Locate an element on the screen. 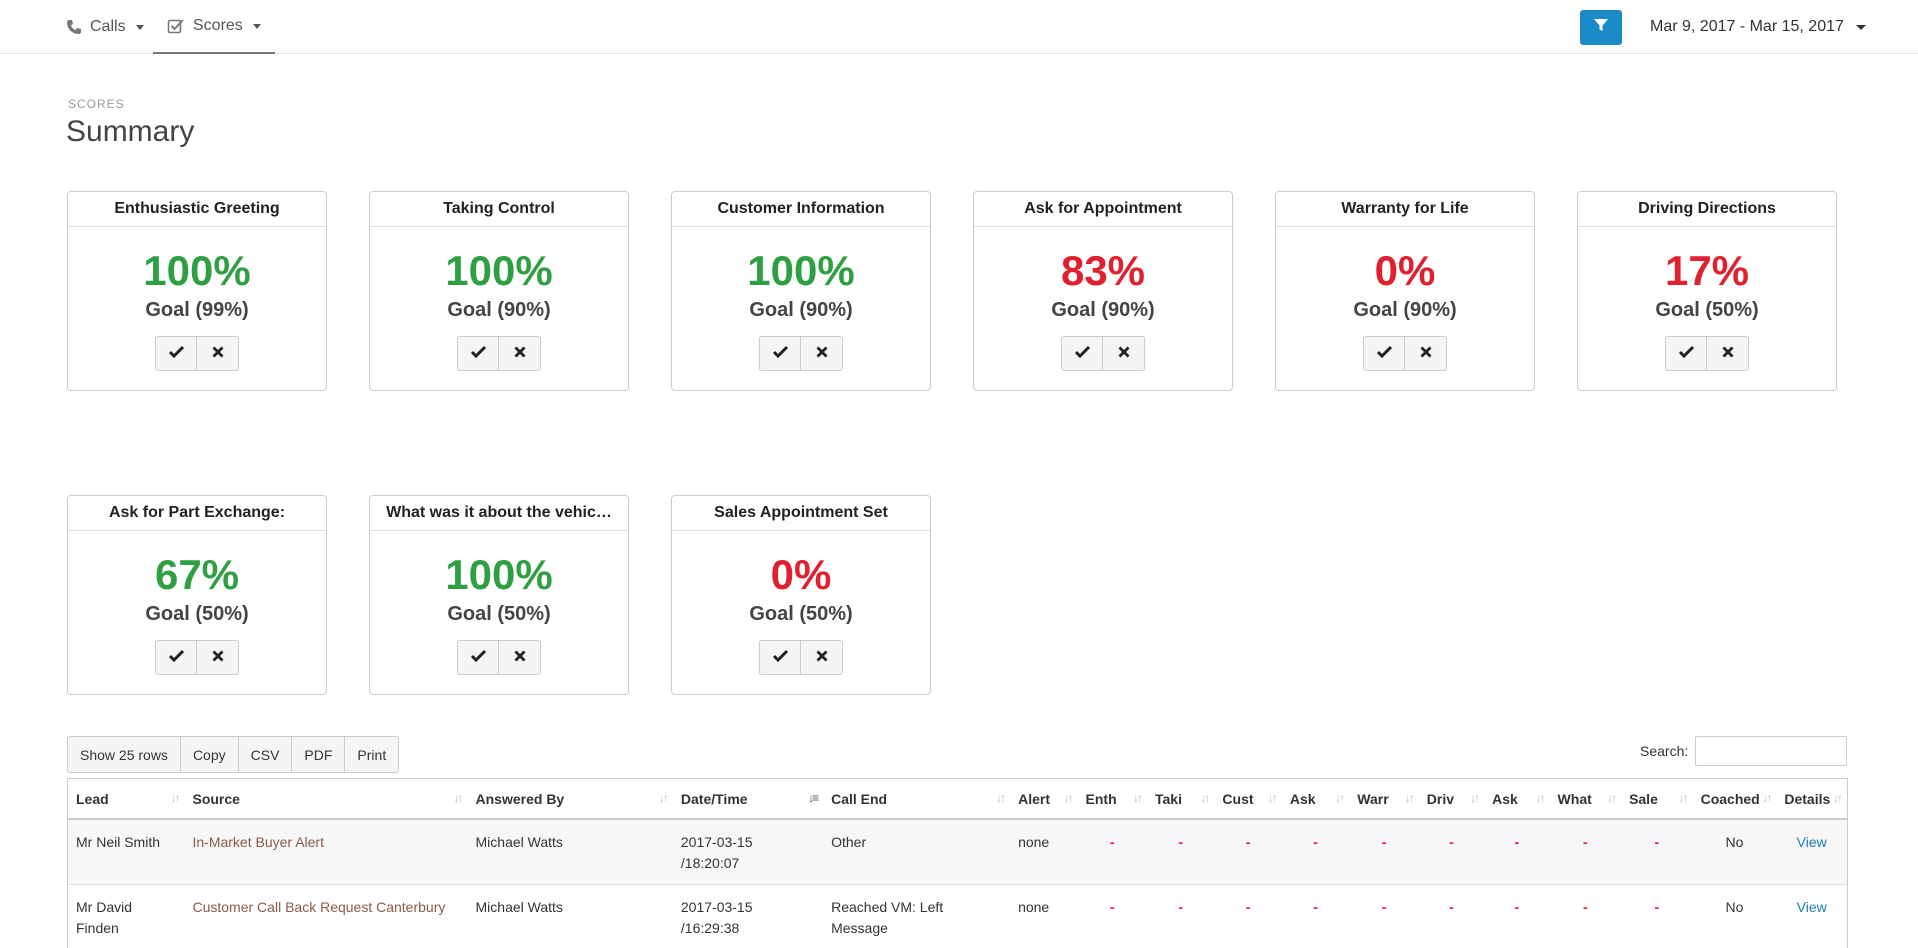  calls-menu: Calls is located at coordinates (105, 27).